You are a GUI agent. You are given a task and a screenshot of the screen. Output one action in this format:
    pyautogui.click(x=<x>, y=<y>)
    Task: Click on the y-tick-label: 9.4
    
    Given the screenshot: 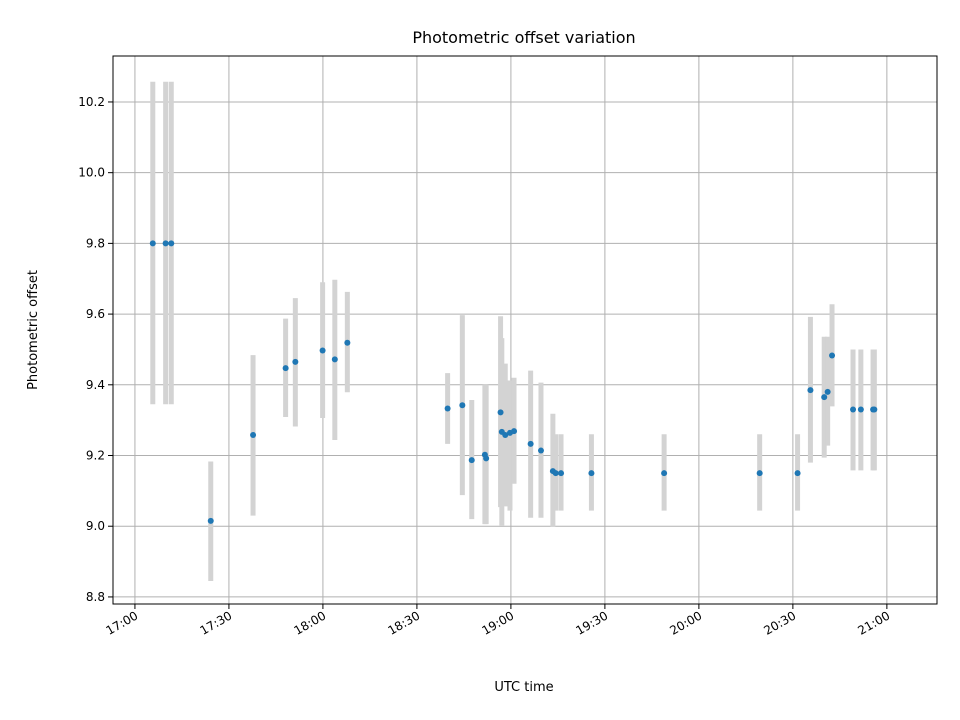 What is the action you would take?
    pyautogui.click(x=95, y=385)
    